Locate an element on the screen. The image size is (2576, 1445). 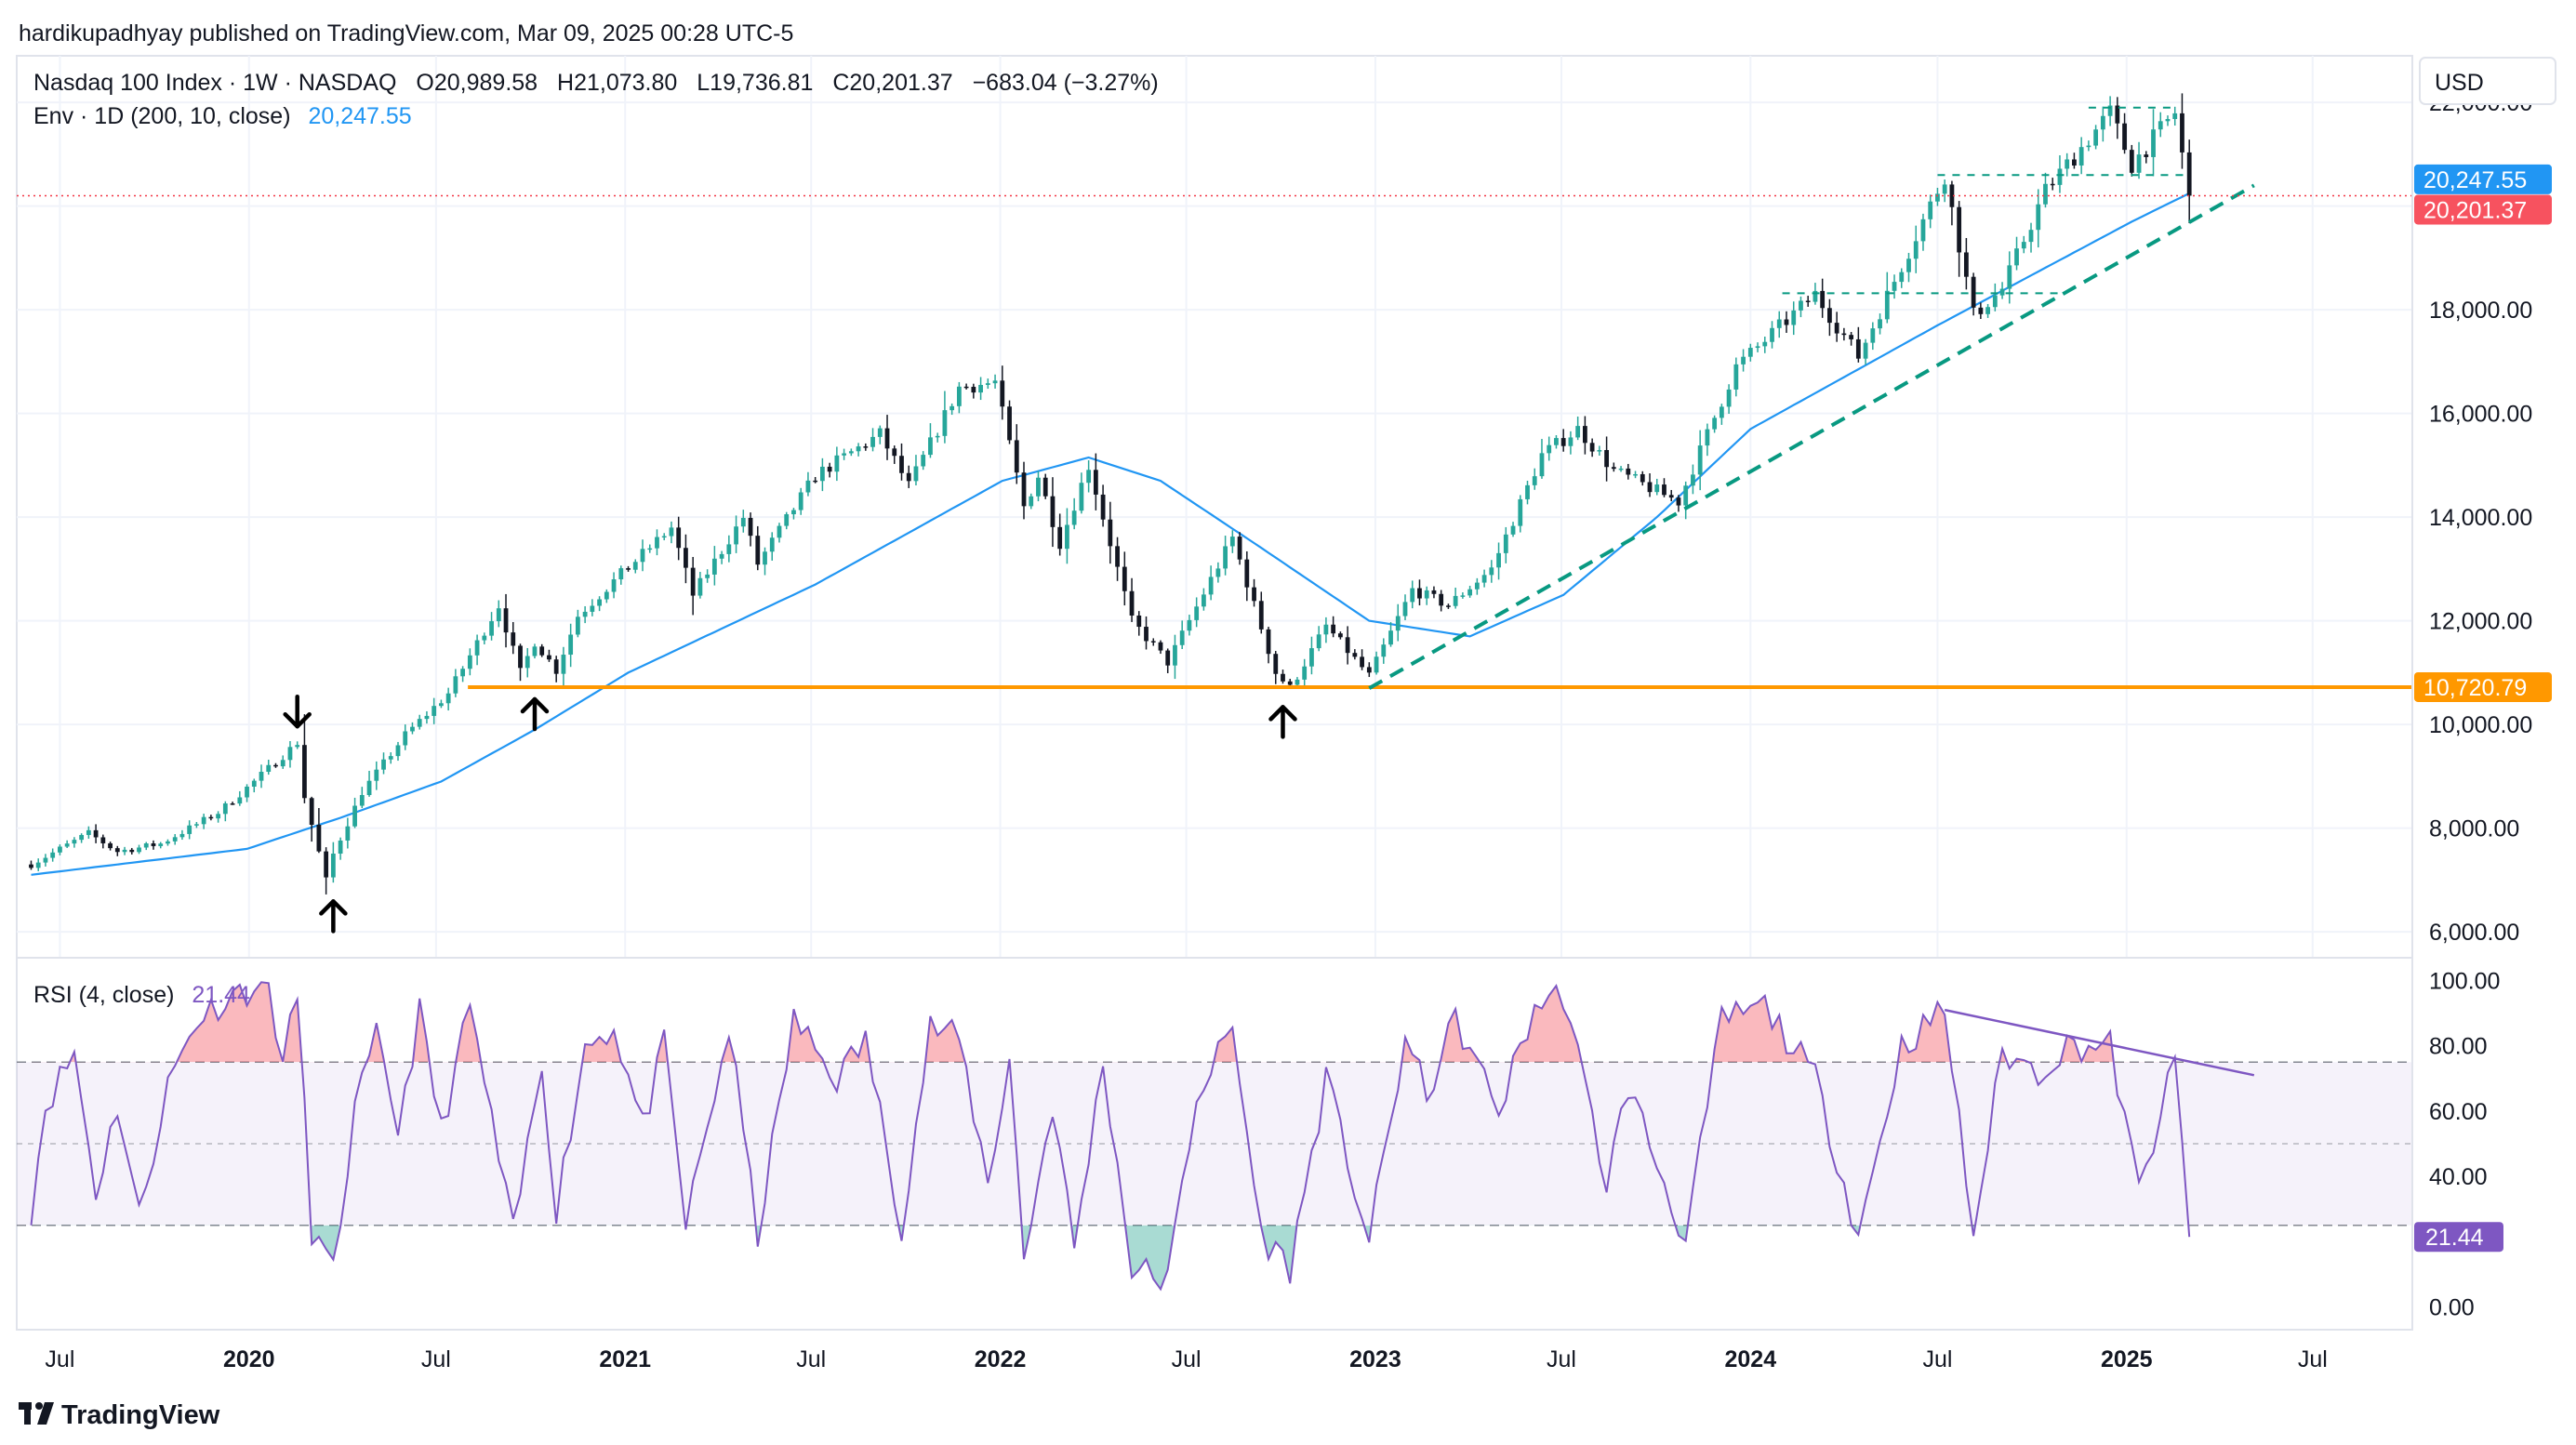
rsi-band is located at coordinates (1214, 1143).